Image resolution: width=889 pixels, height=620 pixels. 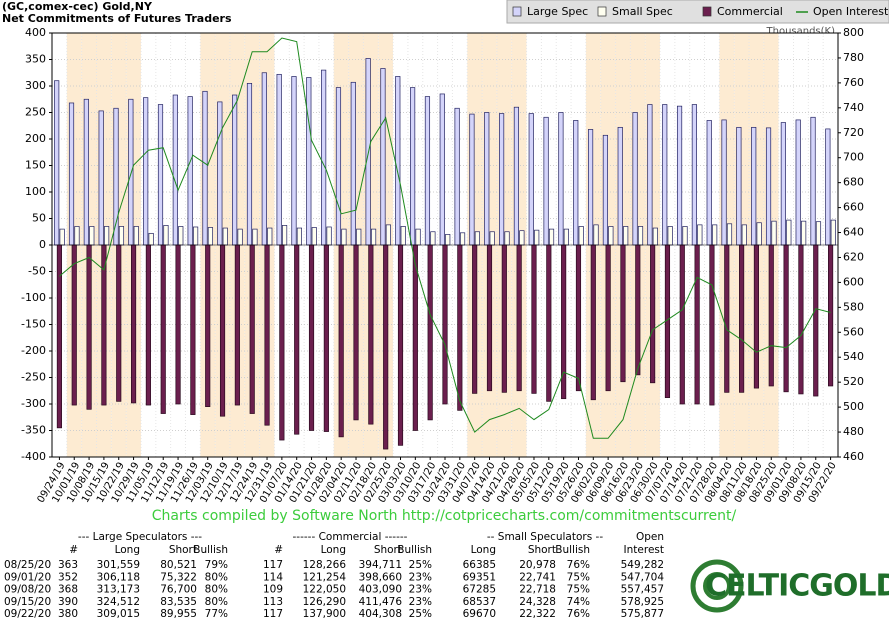 I want to click on table-cell: 80,521, so click(x=178, y=565).